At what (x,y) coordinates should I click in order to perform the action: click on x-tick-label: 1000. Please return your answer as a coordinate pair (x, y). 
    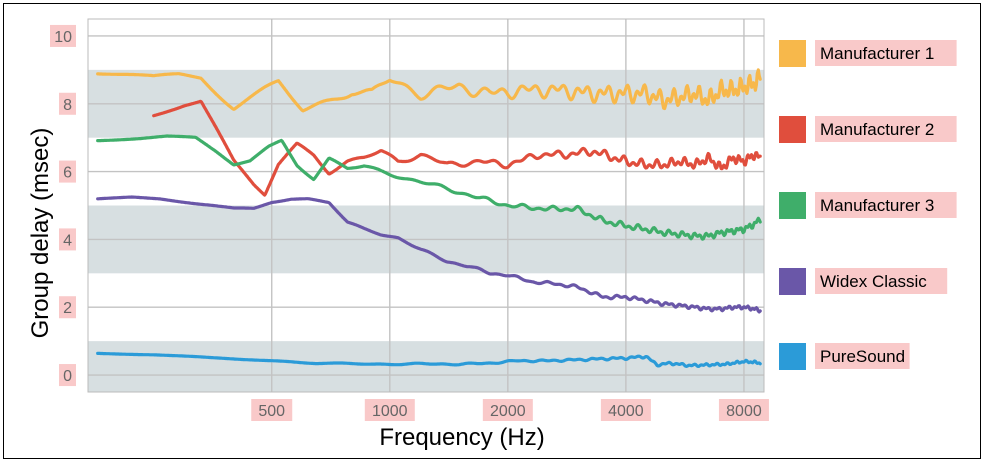
    Looking at the image, I should click on (390, 411).